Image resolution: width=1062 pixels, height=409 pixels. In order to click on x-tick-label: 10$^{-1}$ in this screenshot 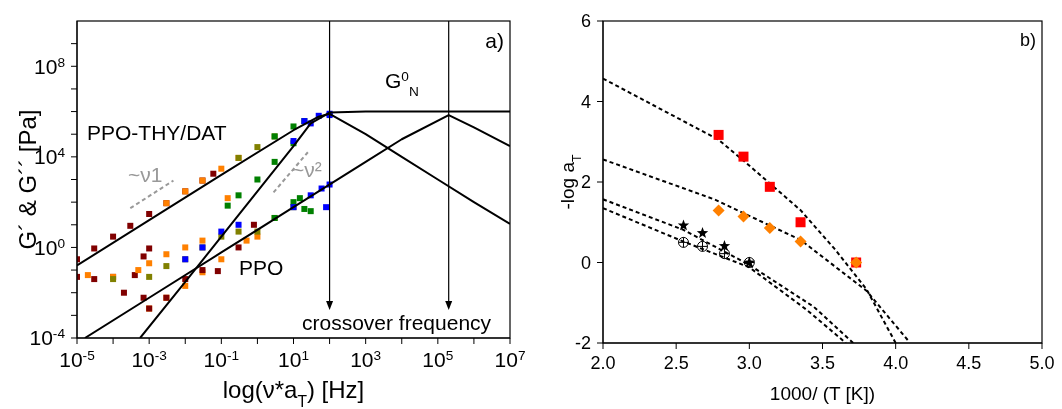, I will do `click(221, 359)`.